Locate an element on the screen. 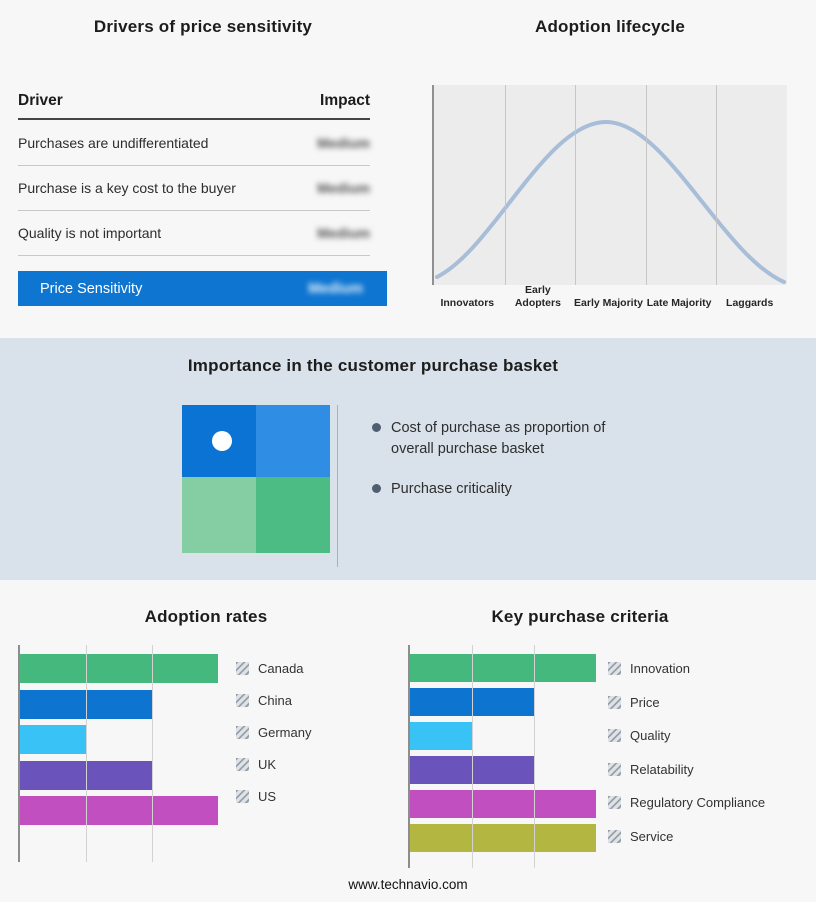 This screenshot has height=902, width=816. stage-label: Laggards is located at coordinates (750, 302).